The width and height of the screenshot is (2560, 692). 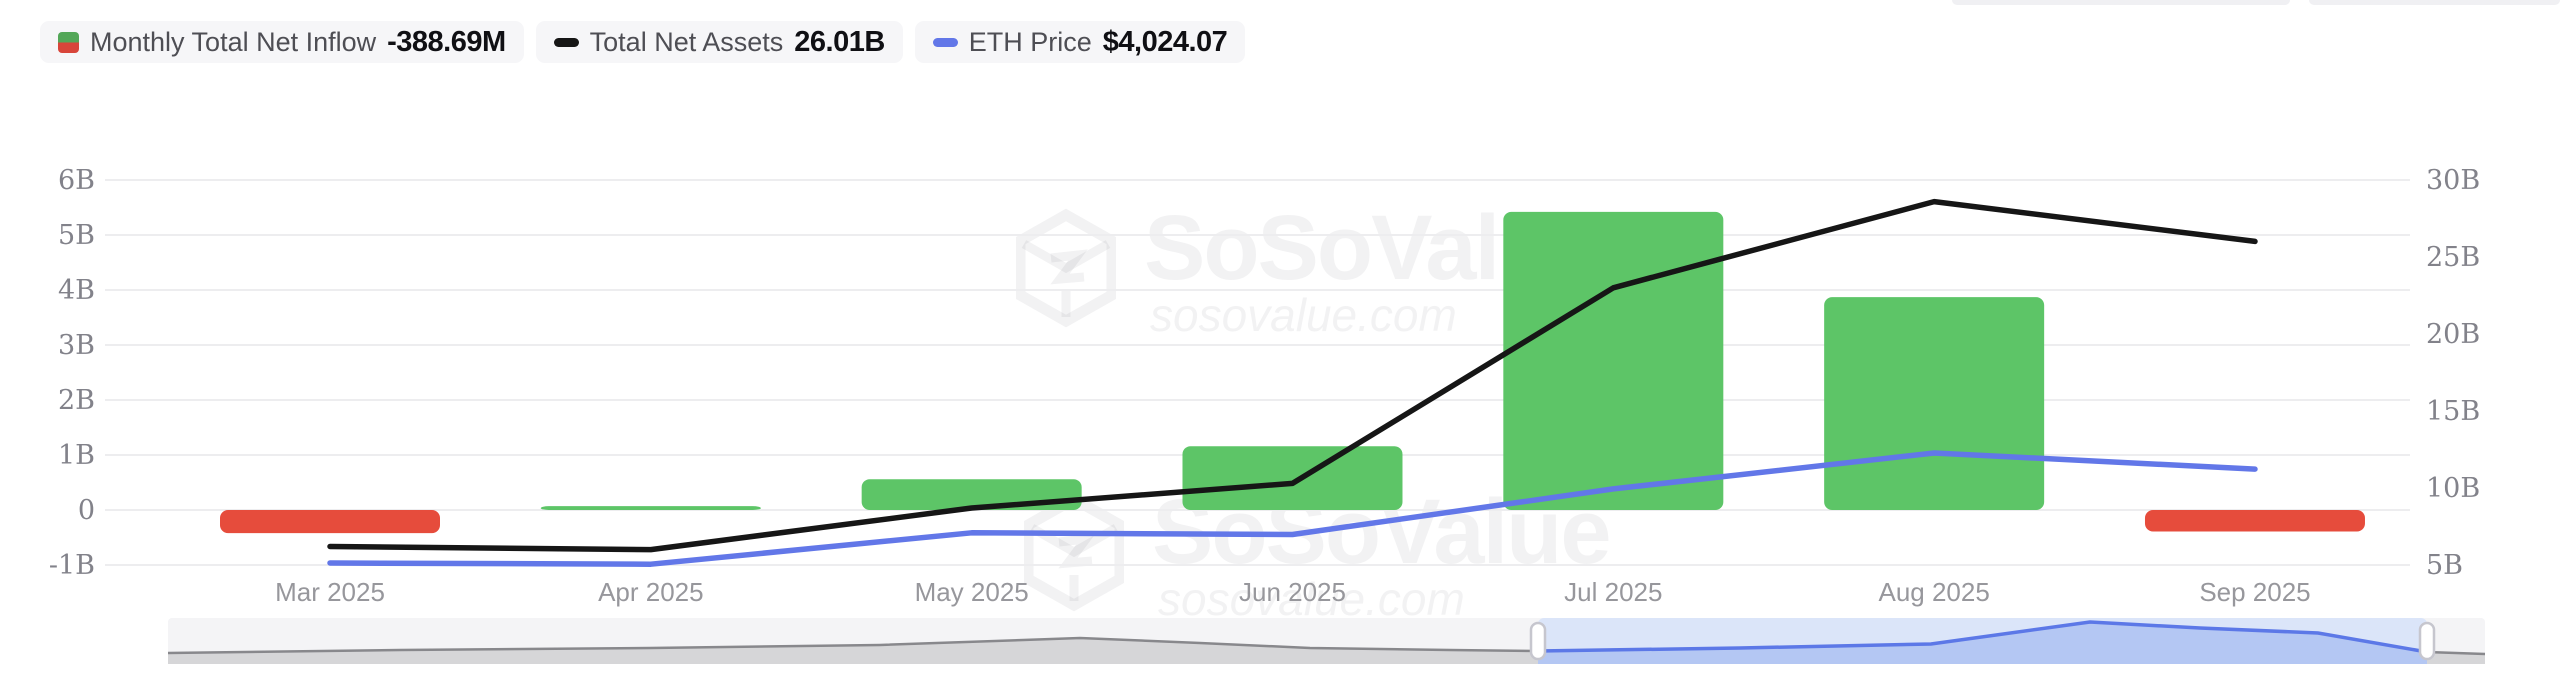 I want to click on legend-label: ETH Price, so click(x=1030, y=41).